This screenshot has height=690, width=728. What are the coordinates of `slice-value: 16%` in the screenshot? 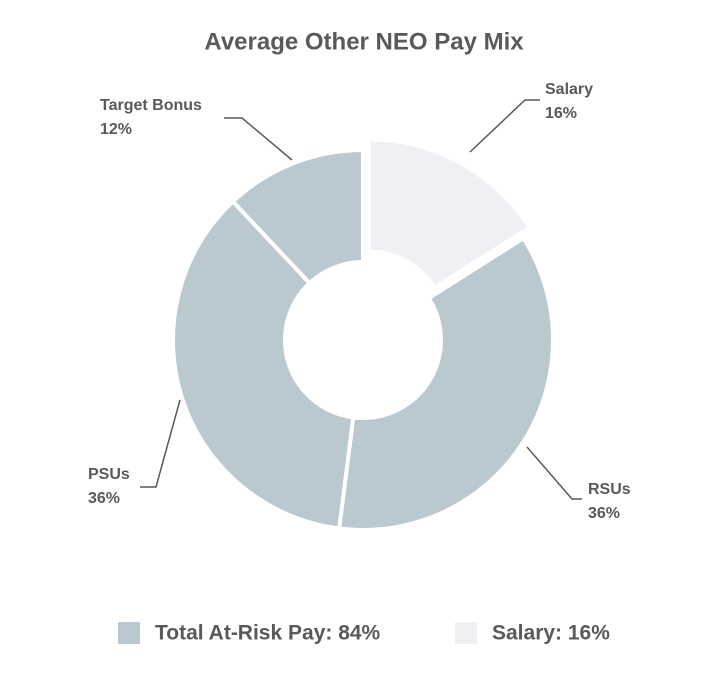 It's located at (561, 113).